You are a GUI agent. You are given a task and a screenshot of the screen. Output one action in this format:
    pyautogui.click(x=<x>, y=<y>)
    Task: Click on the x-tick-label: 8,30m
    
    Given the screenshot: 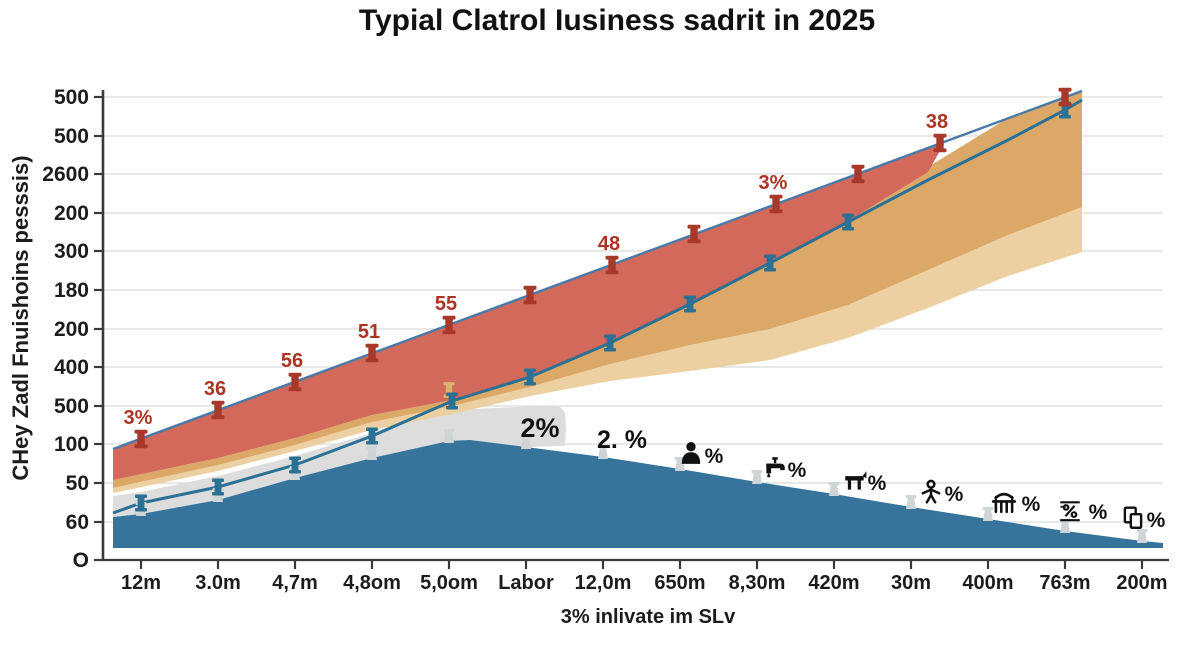 What is the action you would take?
    pyautogui.click(x=757, y=583)
    